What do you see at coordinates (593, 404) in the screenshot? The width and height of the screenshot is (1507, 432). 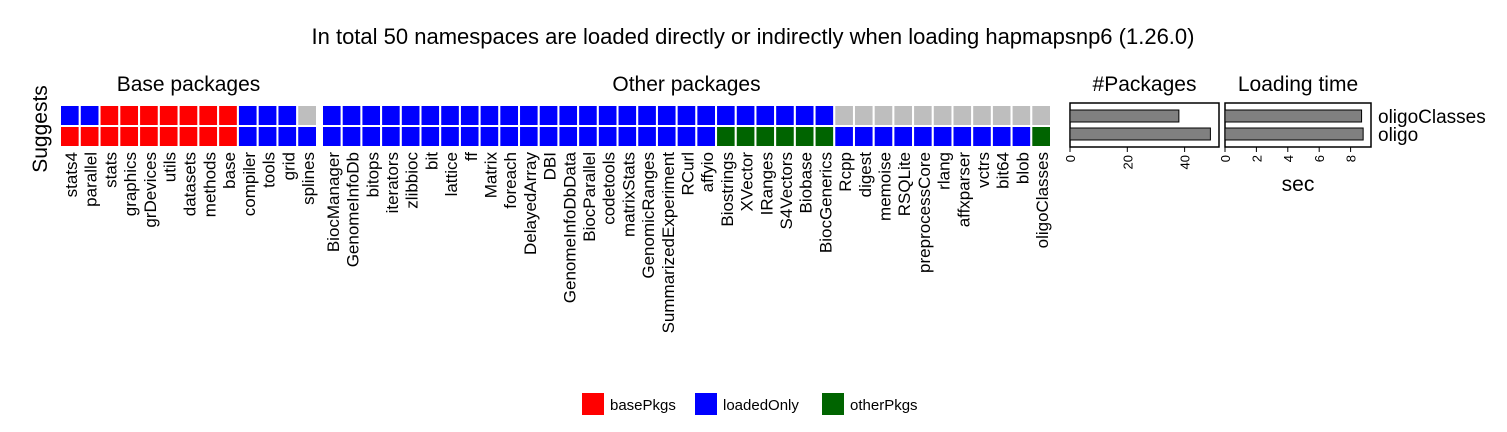 I see `legend-swatch` at bounding box center [593, 404].